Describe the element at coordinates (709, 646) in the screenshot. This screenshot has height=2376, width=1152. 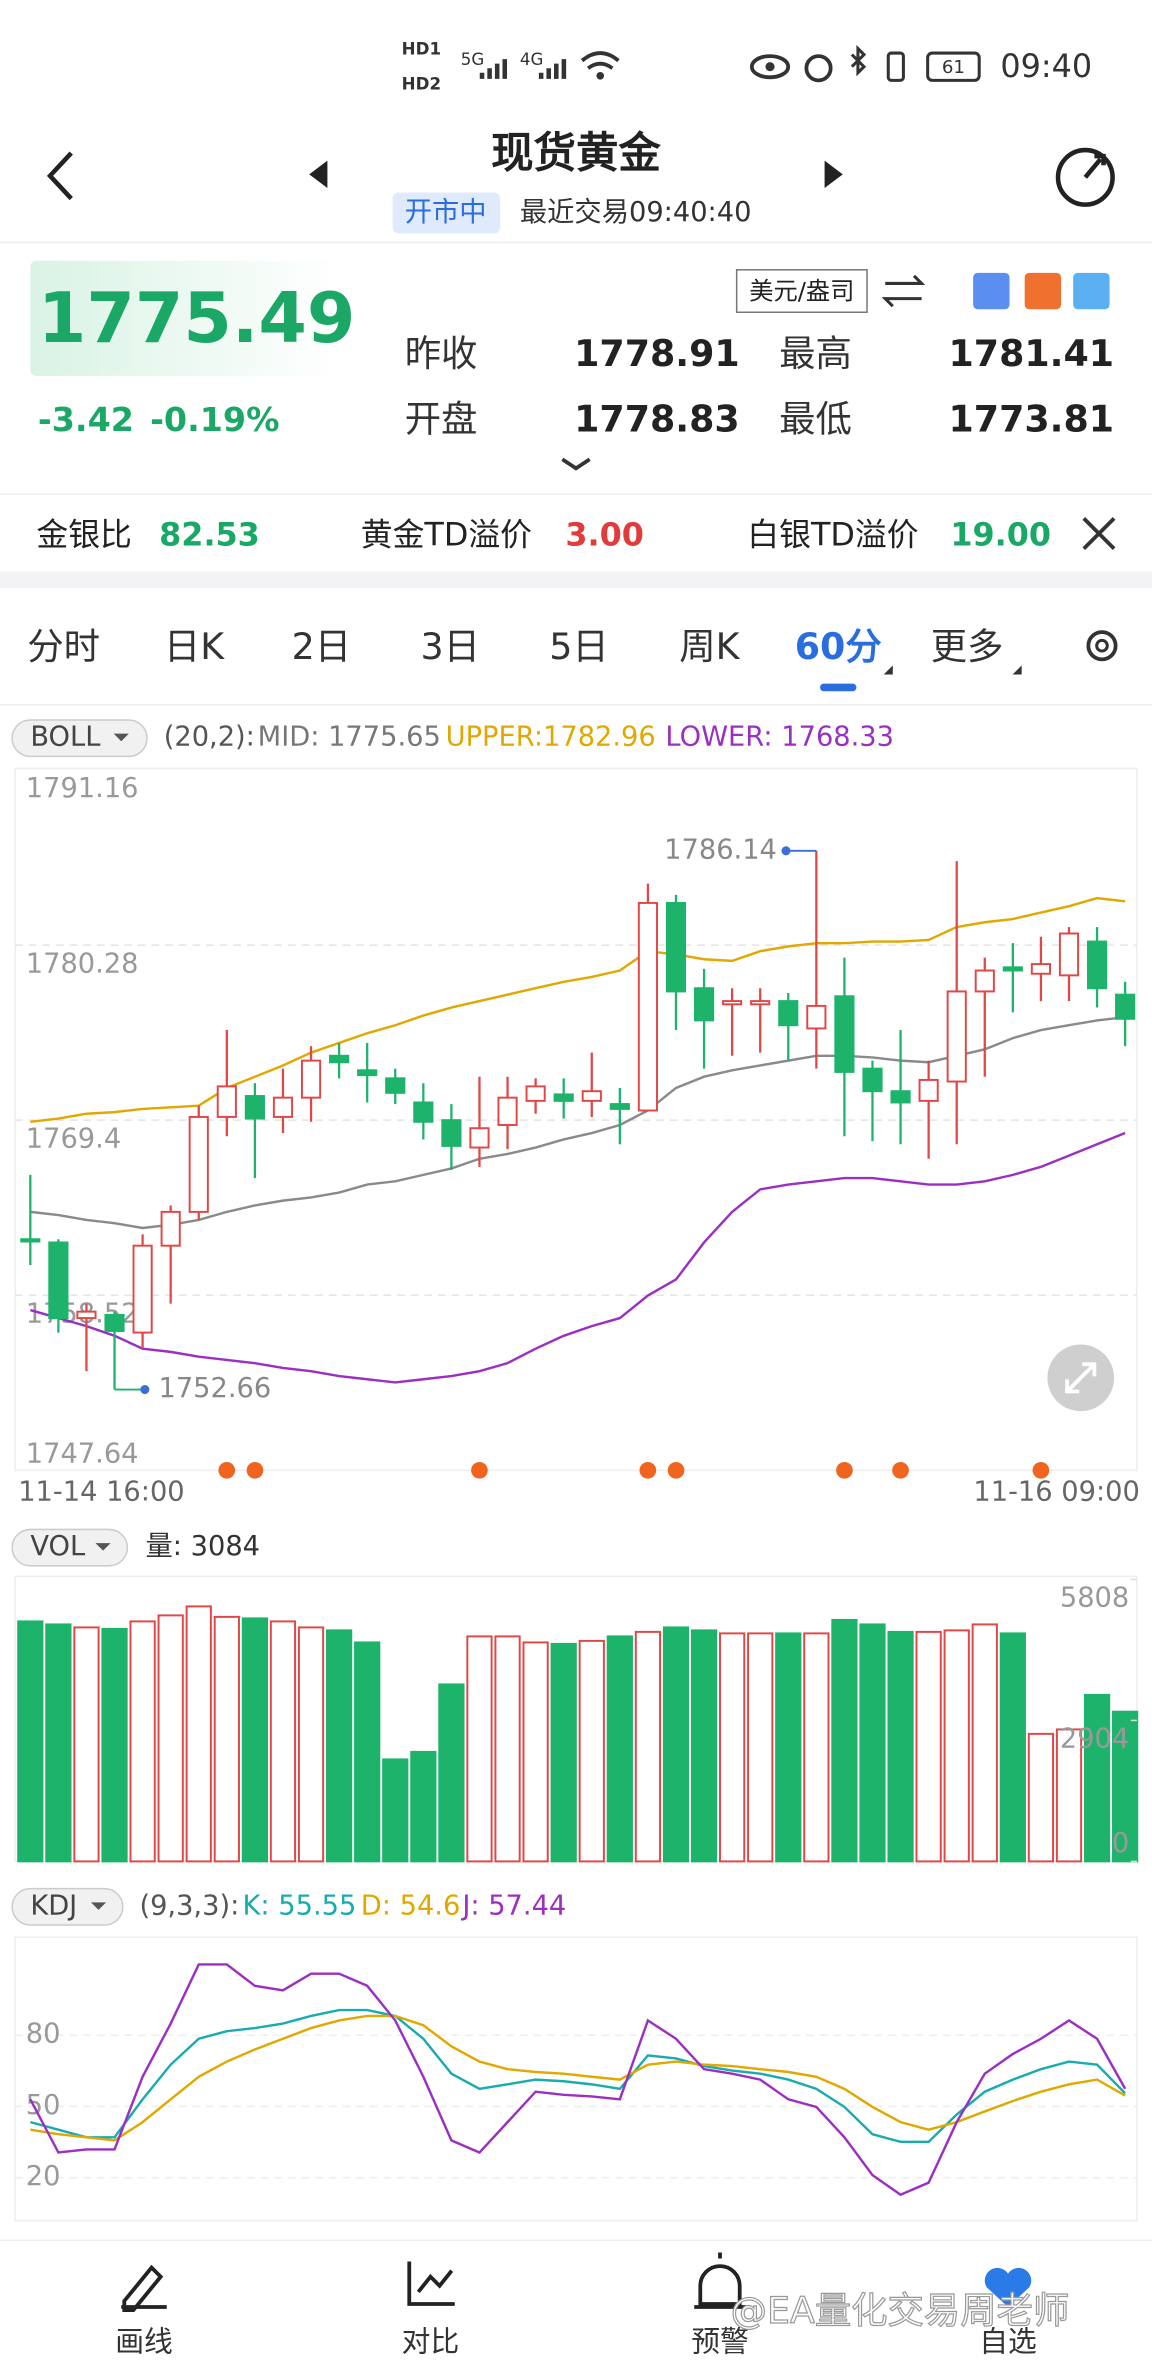
I see `tab: 周K` at that location.